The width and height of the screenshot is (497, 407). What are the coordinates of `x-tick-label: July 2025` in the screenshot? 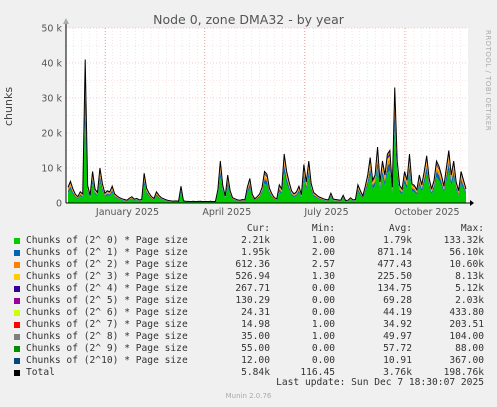 It's located at (325, 212).